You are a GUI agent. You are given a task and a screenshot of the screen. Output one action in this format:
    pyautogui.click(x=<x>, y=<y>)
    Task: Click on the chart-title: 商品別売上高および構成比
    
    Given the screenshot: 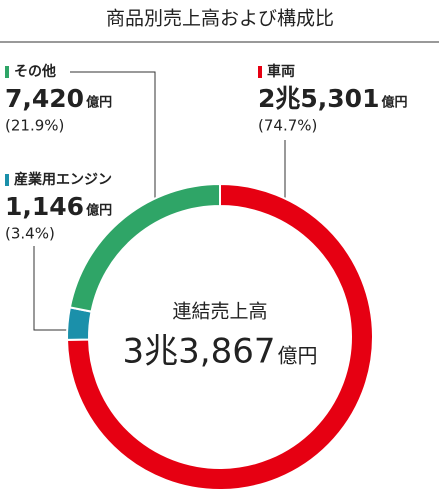 What is the action you would take?
    pyautogui.click(x=220, y=19)
    